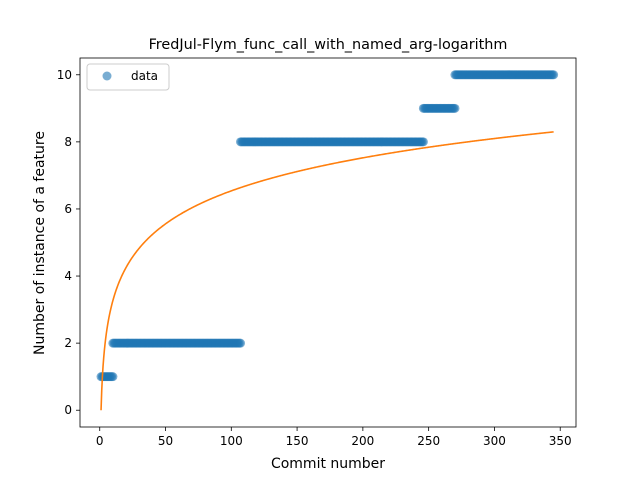 This screenshot has height=480, width=640. I want to click on y-axis-title: Number of instance of a feature, so click(40, 243).